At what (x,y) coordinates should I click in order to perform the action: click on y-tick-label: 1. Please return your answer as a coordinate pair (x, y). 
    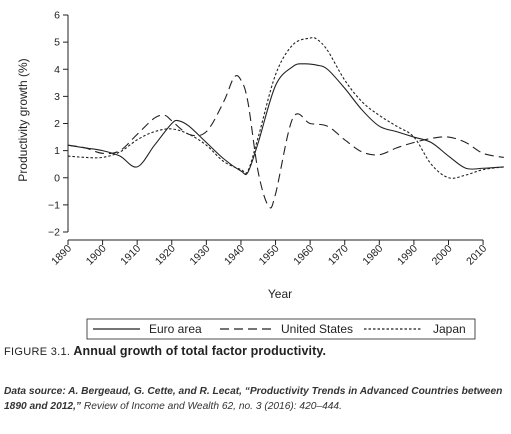
    Looking at the image, I should click on (57, 151).